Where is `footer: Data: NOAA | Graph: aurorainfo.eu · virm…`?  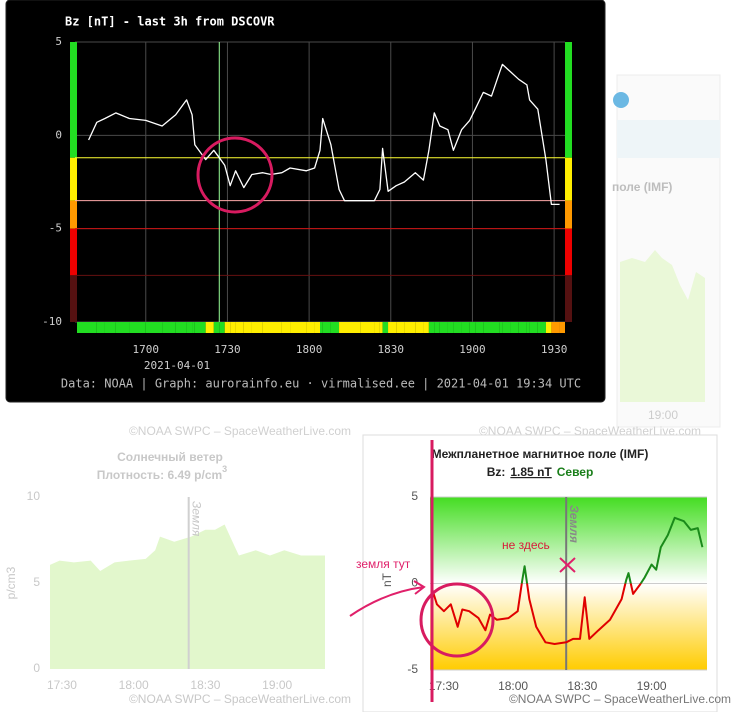
footer: Data: NOAA | Graph: aurorainfo.eu · virm… is located at coordinates (321, 384).